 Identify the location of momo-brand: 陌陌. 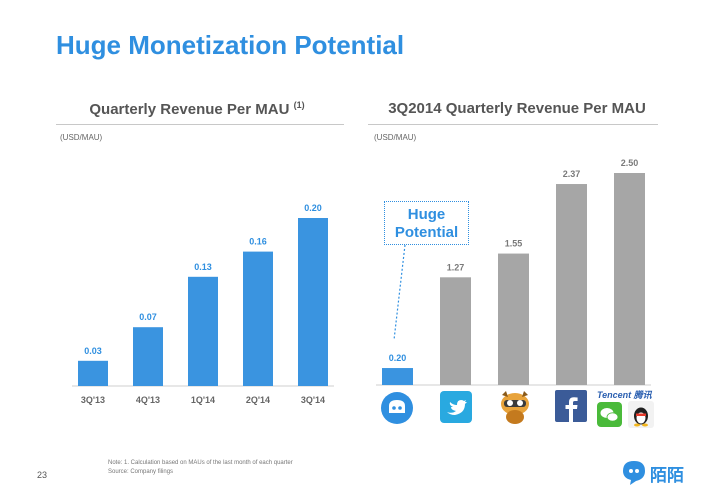
(653, 473).